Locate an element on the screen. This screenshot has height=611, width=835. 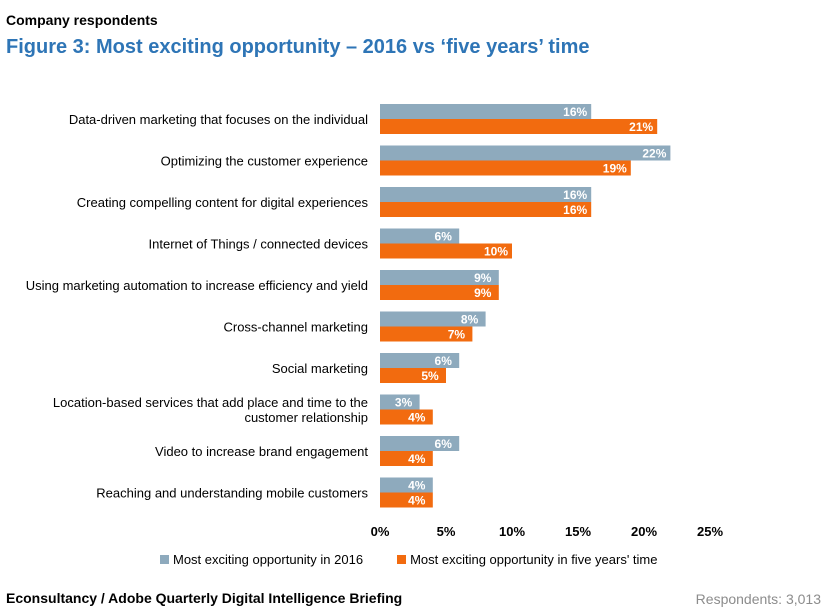
respondents-count: Respondents: 3,013 is located at coordinates (758, 599).